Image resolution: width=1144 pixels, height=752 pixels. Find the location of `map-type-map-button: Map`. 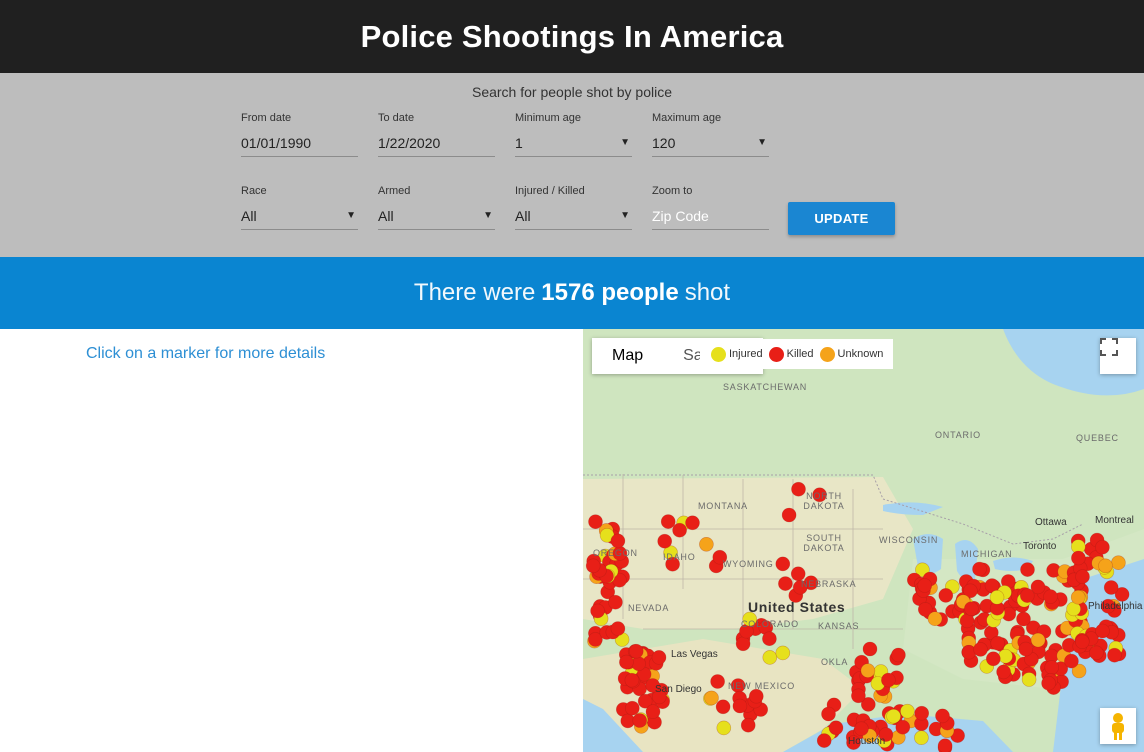

map-type-map-button: Map is located at coordinates (628, 355).